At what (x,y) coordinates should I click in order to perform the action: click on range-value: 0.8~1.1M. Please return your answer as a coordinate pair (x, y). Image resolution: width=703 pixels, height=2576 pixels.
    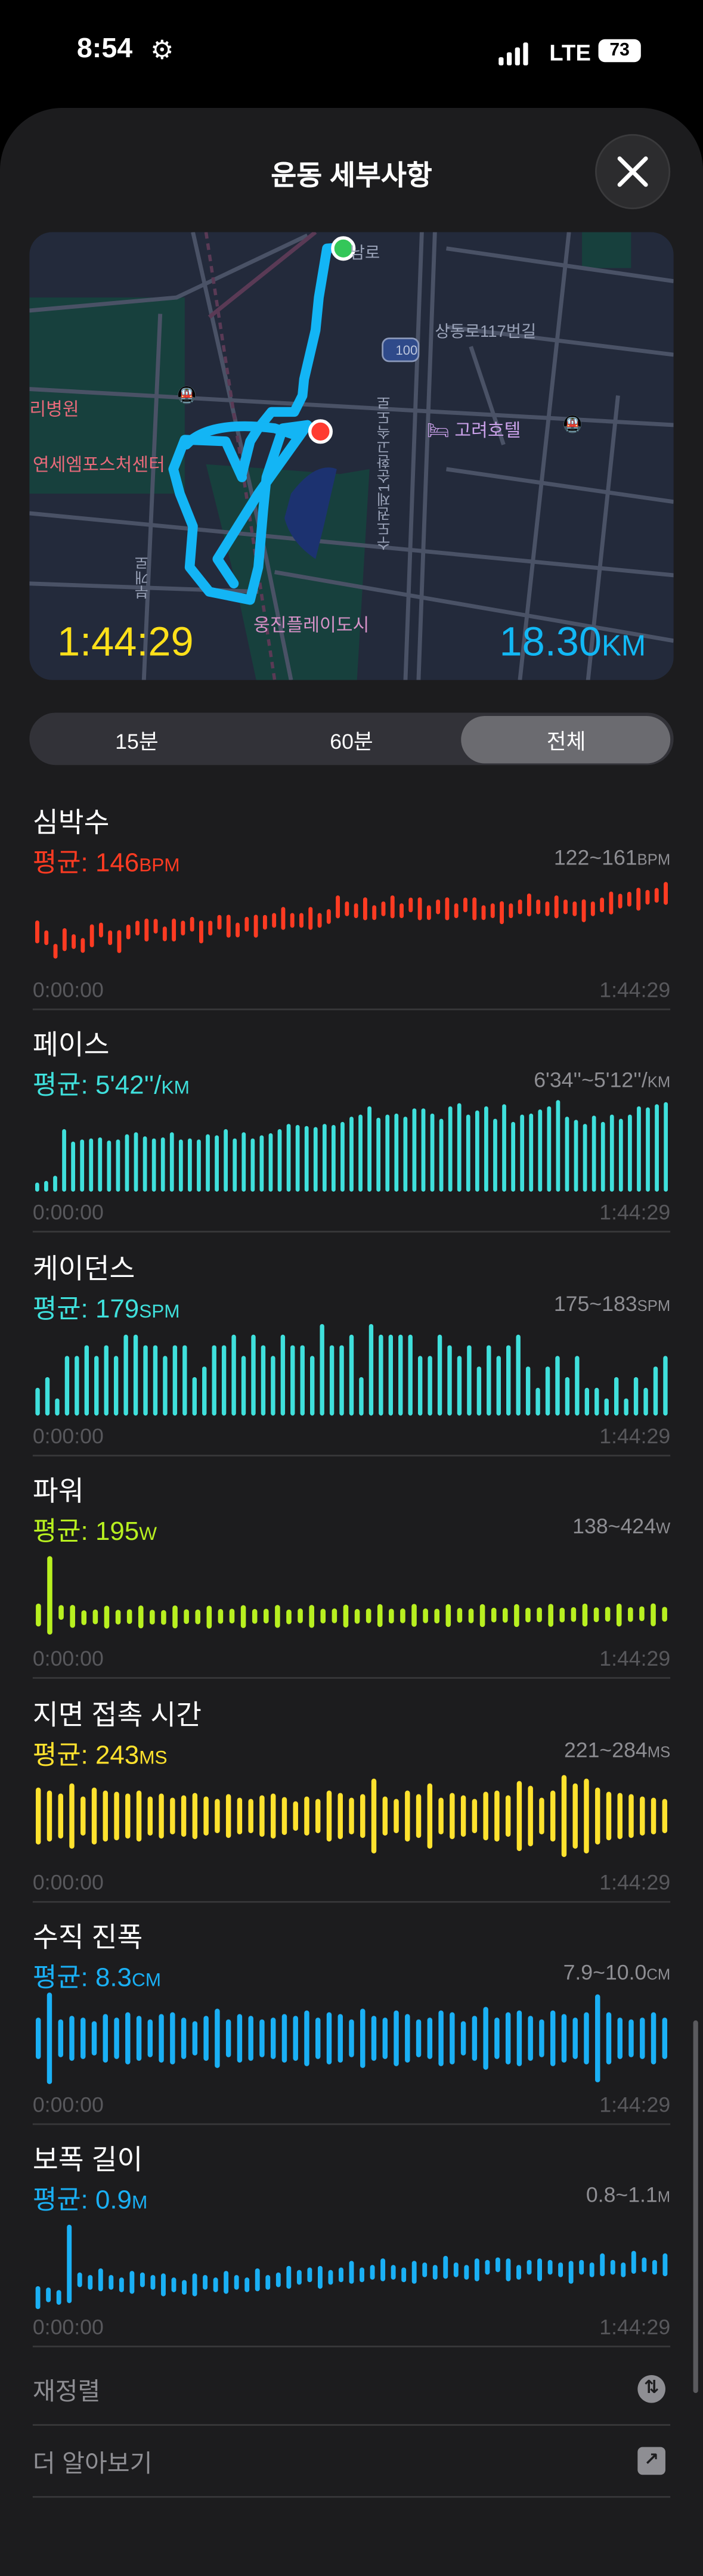
    Looking at the image, I should click on (628, 2195).